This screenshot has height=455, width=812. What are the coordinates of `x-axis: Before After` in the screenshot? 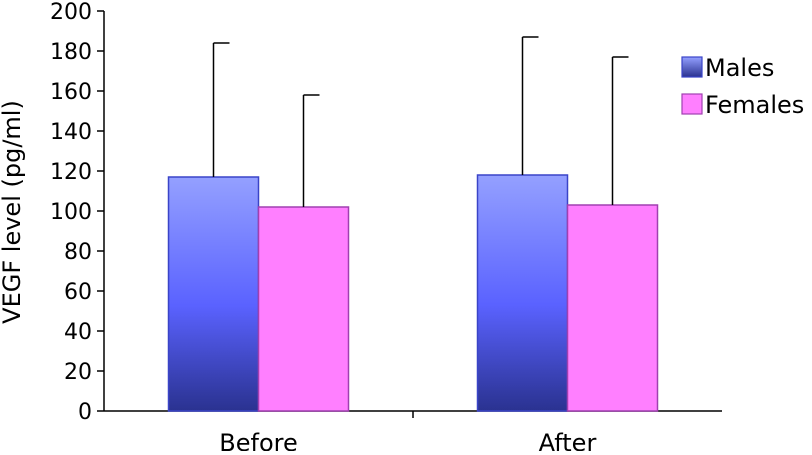 It's located at (413, 432).